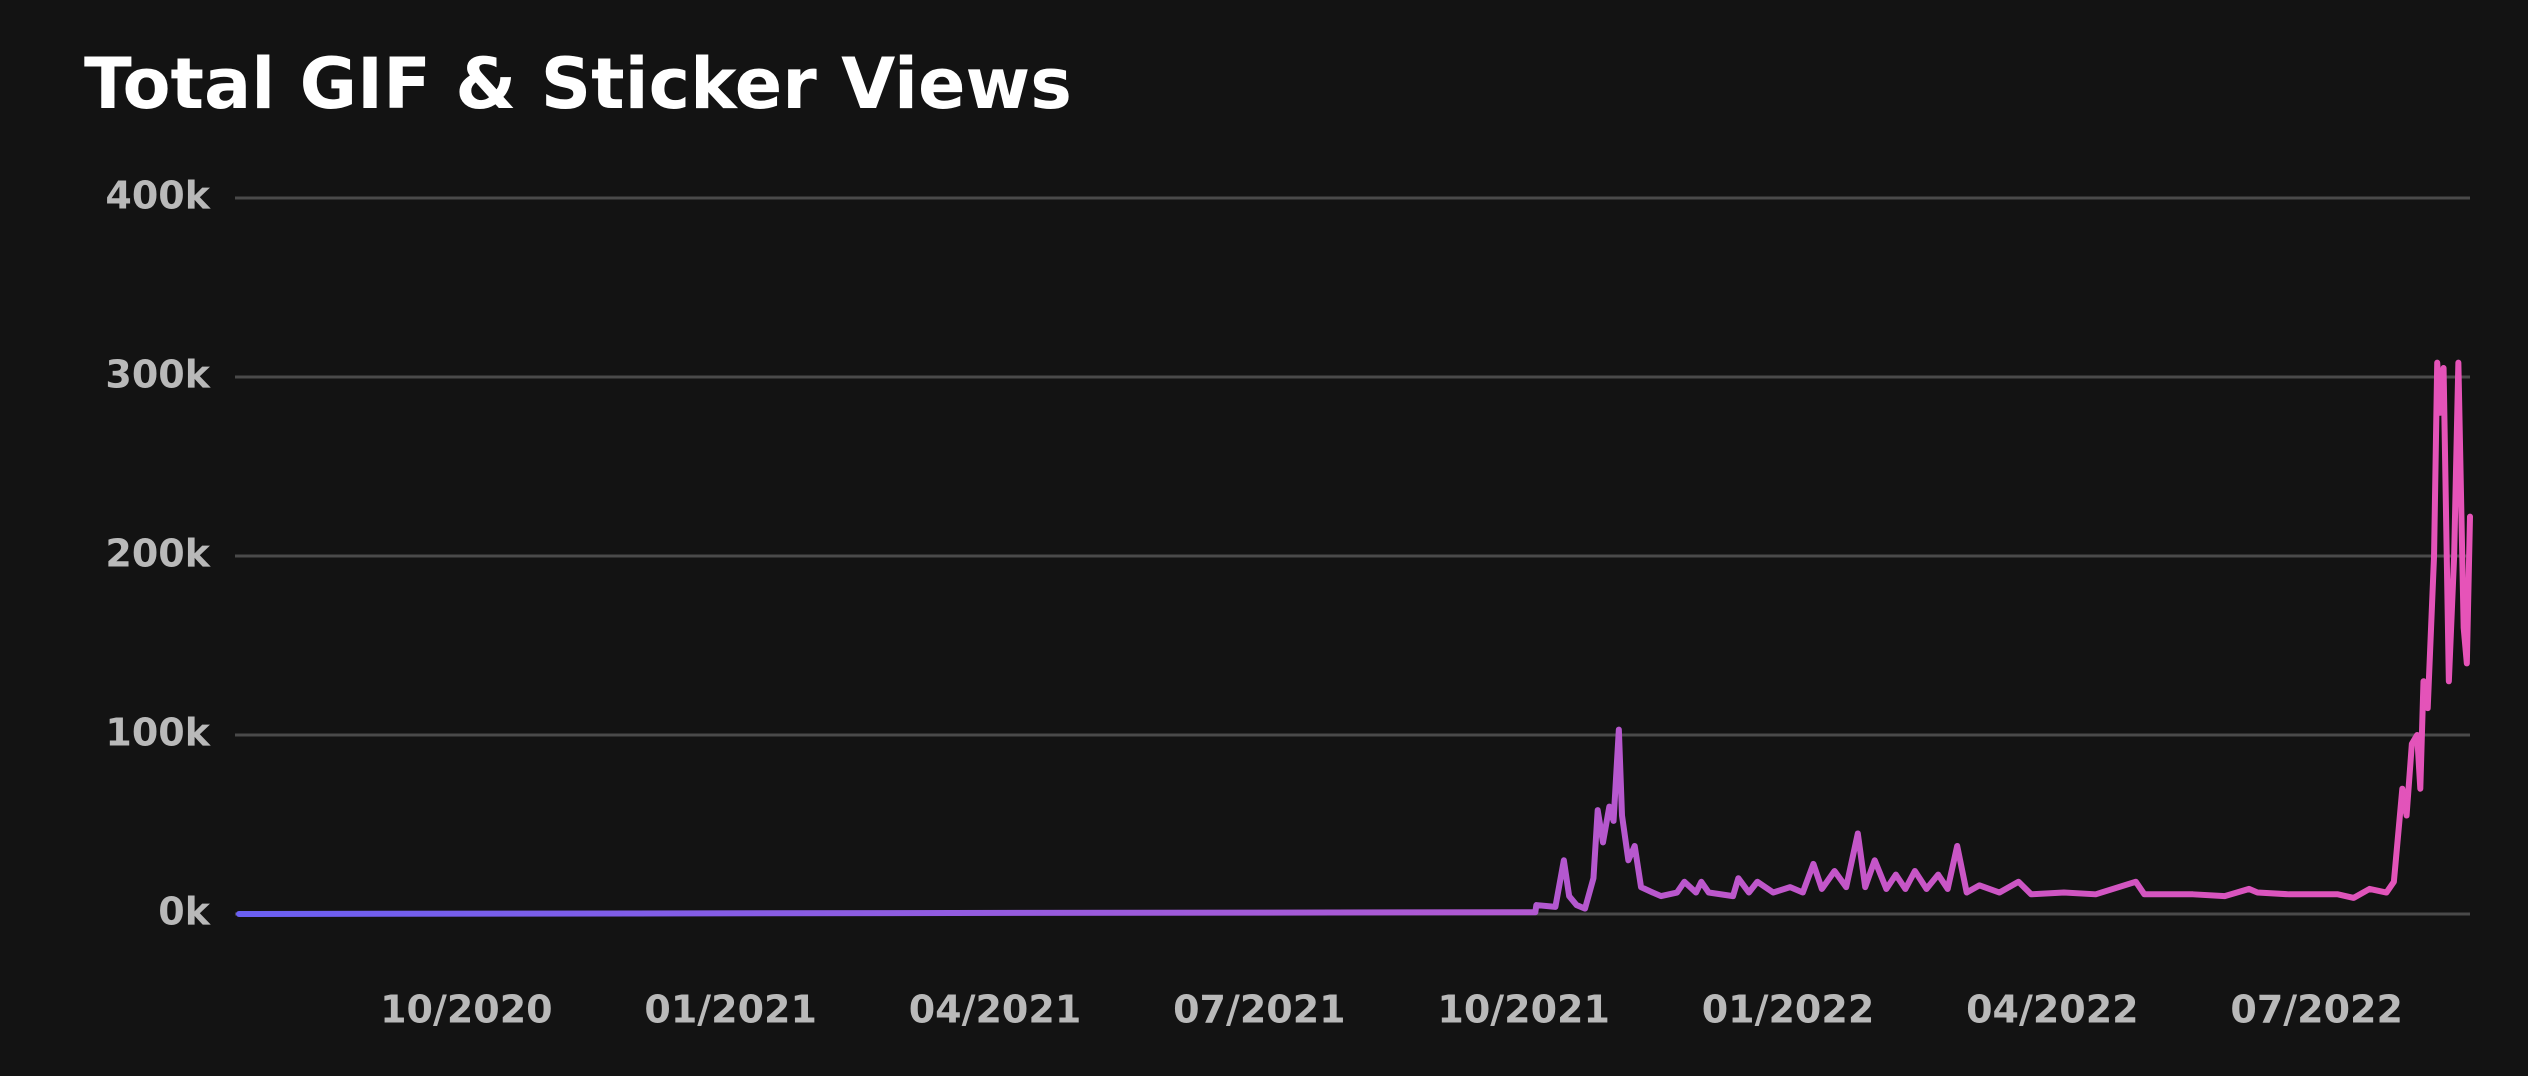 The width and height of the screenshot is (2528, 1076). Describe the element at coordinates (2052, 1010) in the screenshot. I see `x-tick-label: 04/2022` at that location.